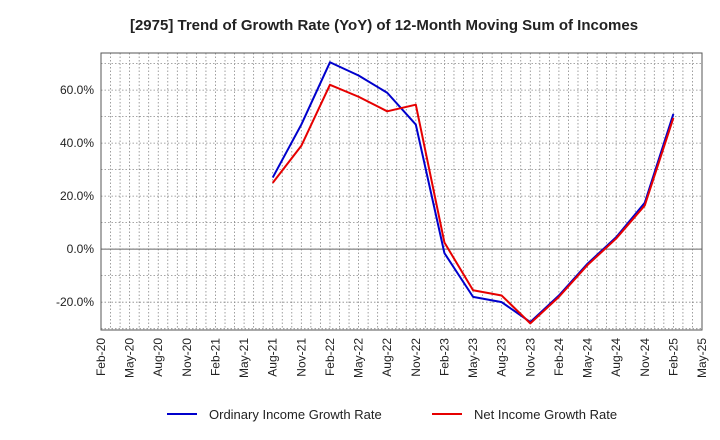 This screenshot has width=720, height=440. What do you see at coordinates (158, 357) in the screenshot?
I see `x-tick-label: Aug-20` at bounding box center [158, 357].